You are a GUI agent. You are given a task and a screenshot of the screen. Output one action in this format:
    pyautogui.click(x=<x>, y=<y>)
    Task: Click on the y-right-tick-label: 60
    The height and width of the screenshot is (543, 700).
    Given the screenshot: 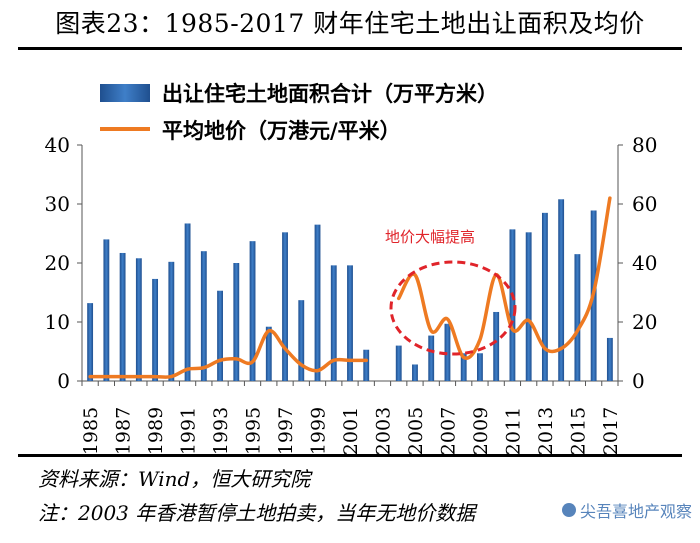 What is the action you would take?
    pyautogui.click(x=644, y=204)
    